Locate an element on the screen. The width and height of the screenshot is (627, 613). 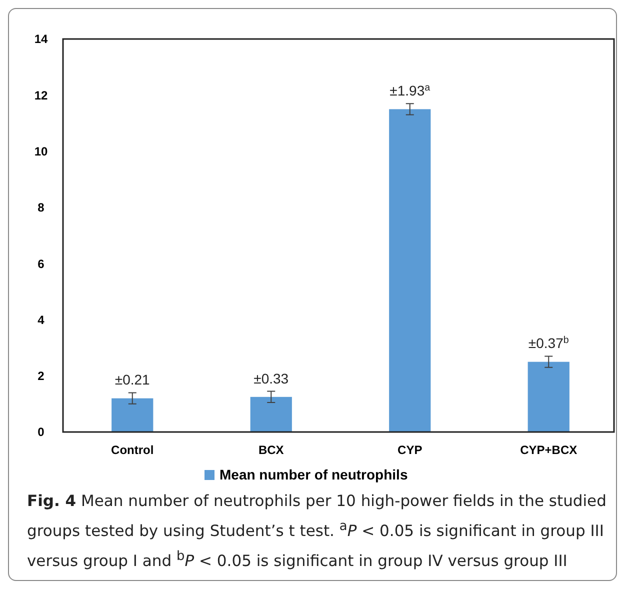
text: Fig. 4 Mean number of neutrophils per 10 high-power fields in the studied groups tested by using Student’s t test. $^{a}$P < 0.05 is significant in group III versus group I and $^{b}$P < 0.05 is significant in group IV versus group III is located at coordinates (316, 531).